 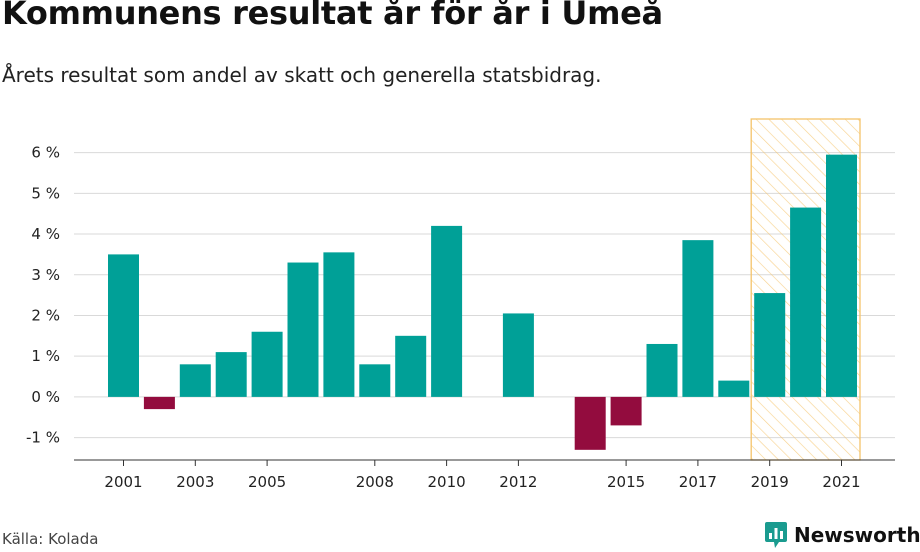 What do you see at coordinates (45, 234) in the screenshot?
I see `y-tick-label: 4 %` at bounding box center [45, 234].